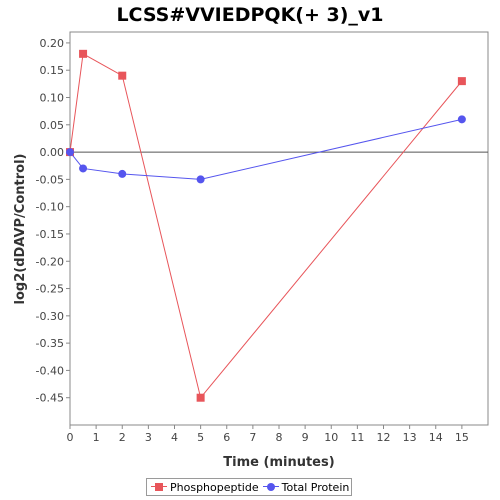 This screenshot has height=500, width=500. I want to click on legend-label-total-protein: Total Protein, so click(315, 487).